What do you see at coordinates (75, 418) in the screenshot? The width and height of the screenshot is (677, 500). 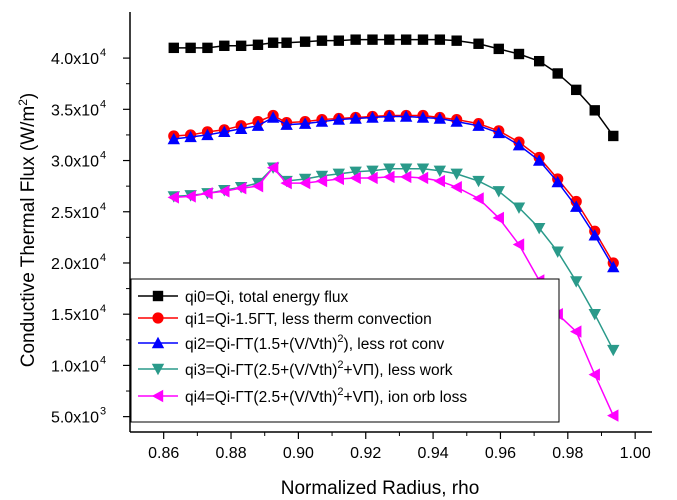 I see `y-tick-label: 5.0x10` at bounding box center [75, 418].